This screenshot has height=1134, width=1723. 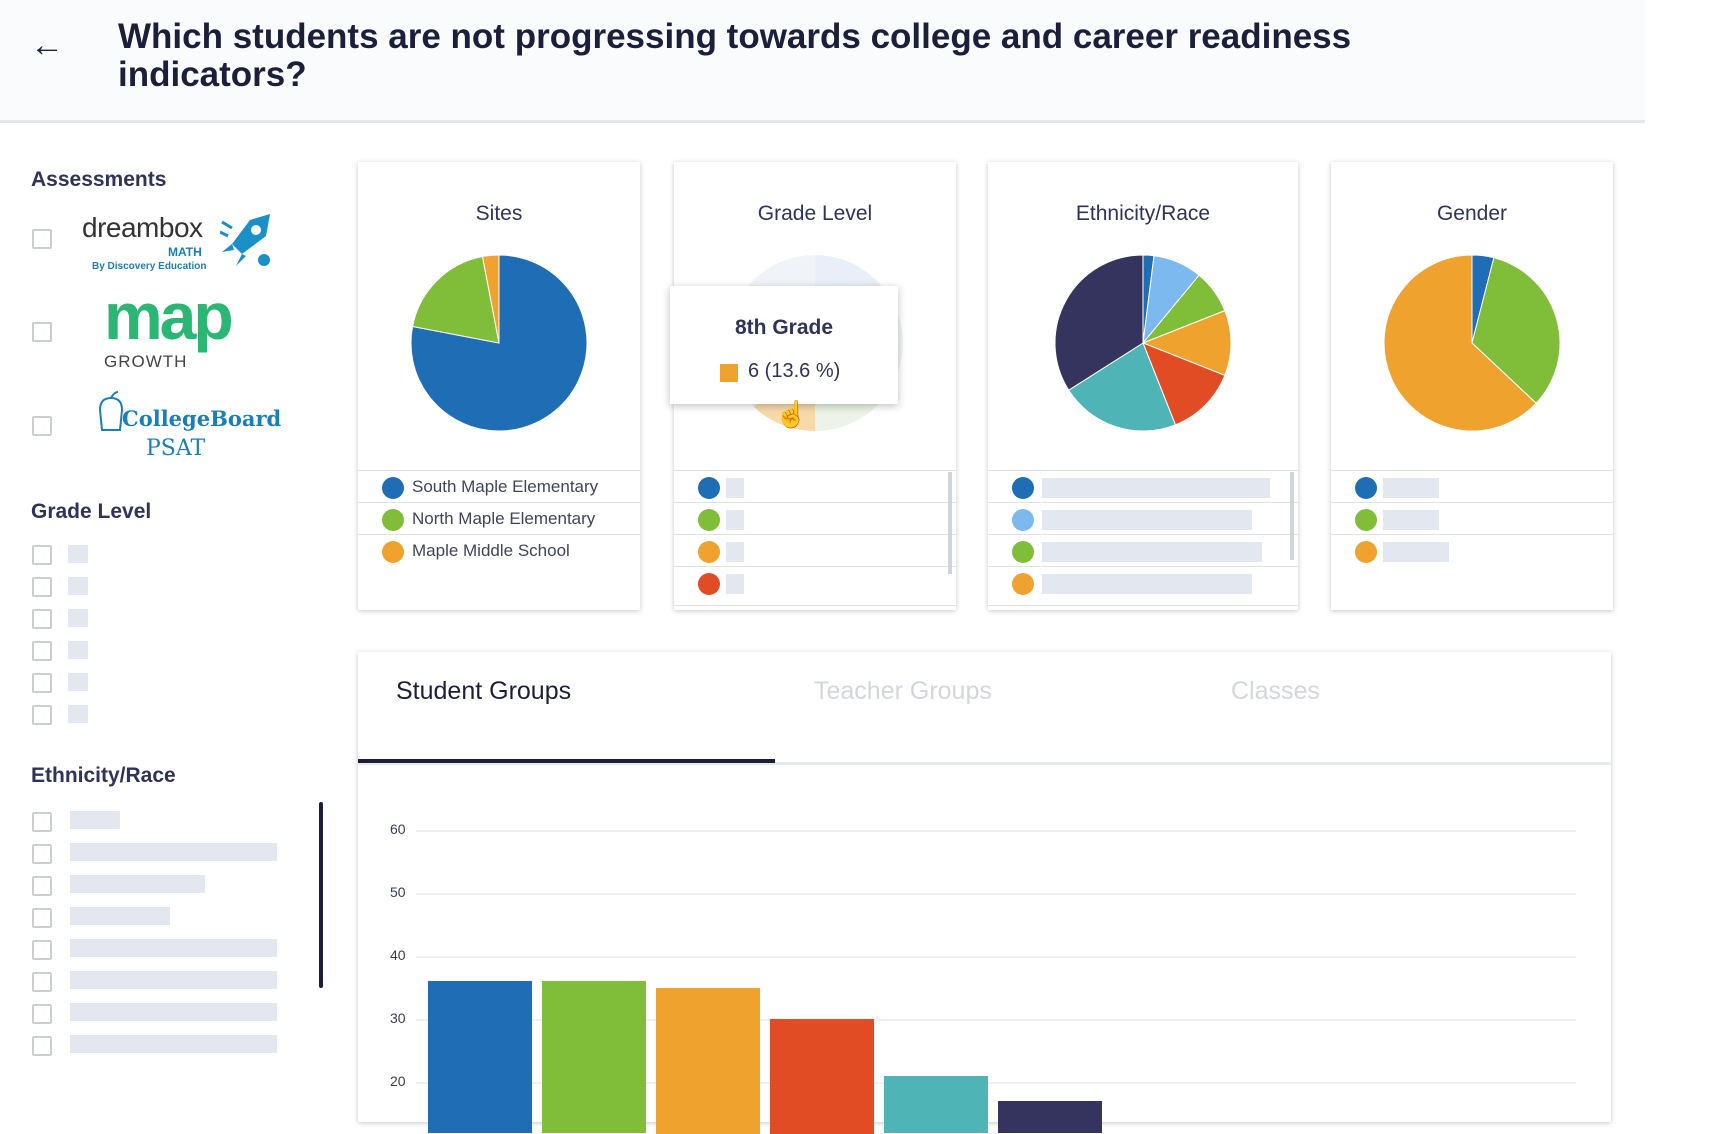 I want to click on legend-label: North Maple Elementary, so click(x=504, y=518).